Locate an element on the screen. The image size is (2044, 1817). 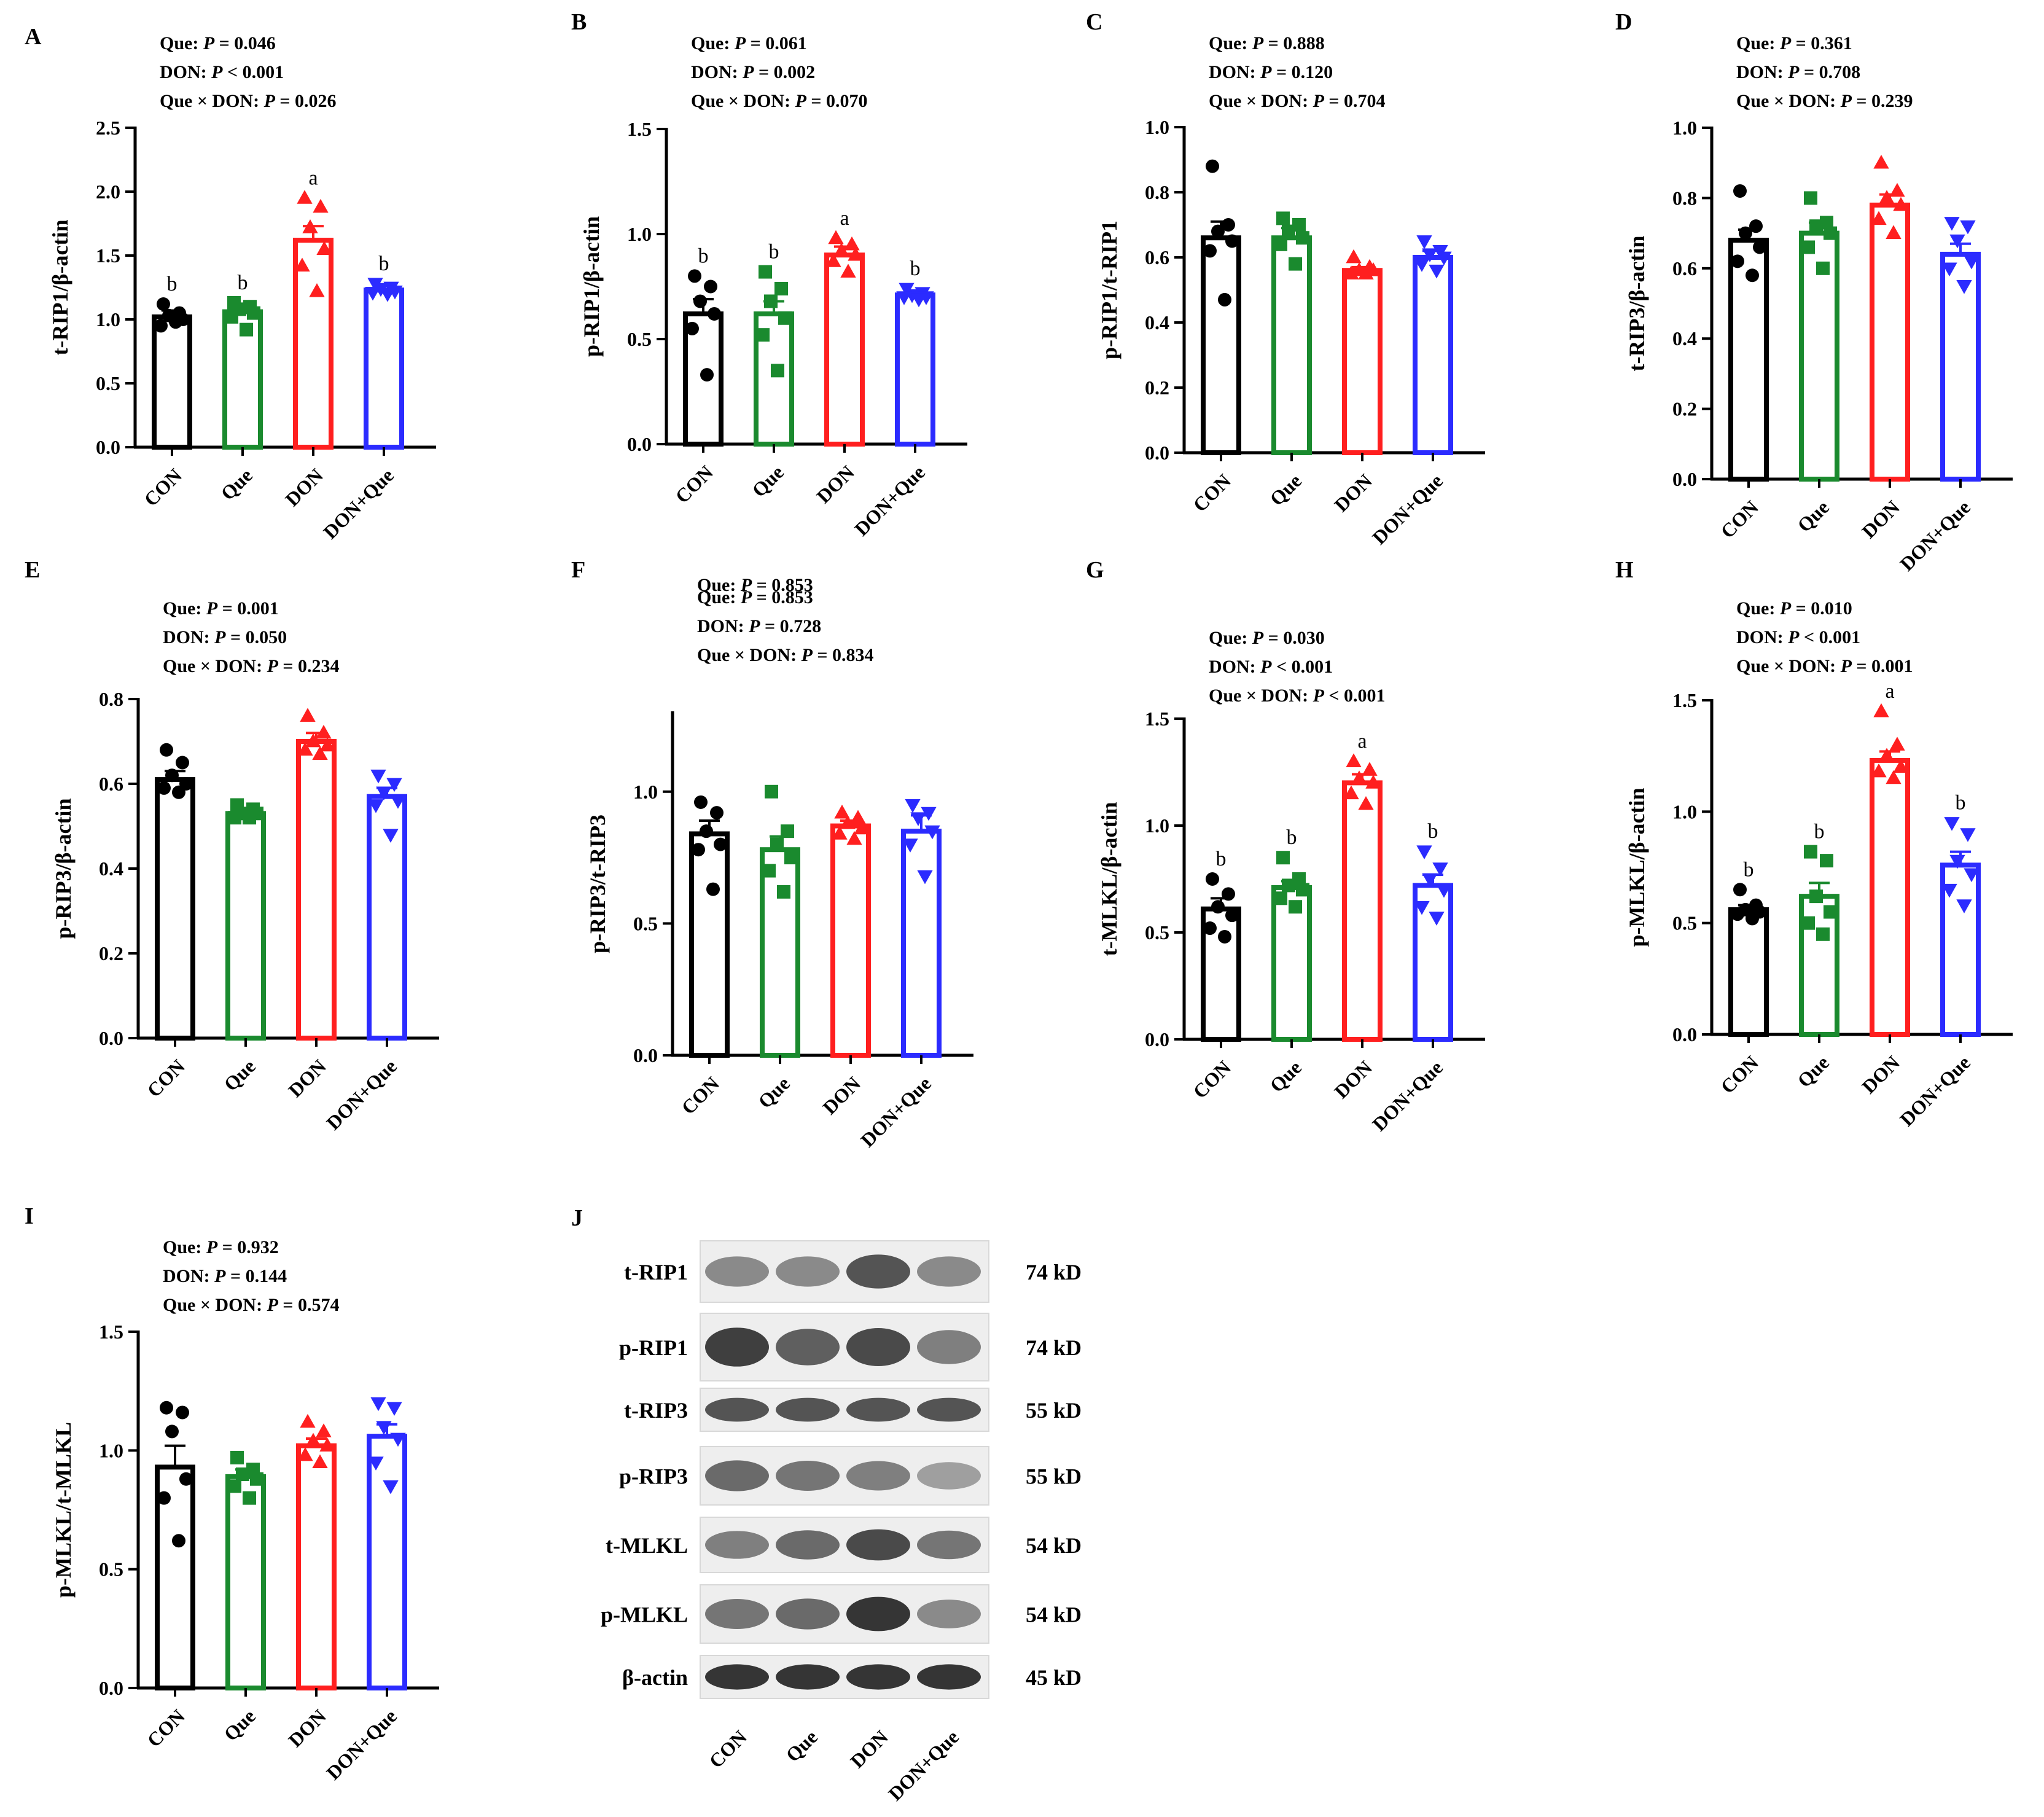
band-label: p-RIP1 is located at coordinates (653, 1347).